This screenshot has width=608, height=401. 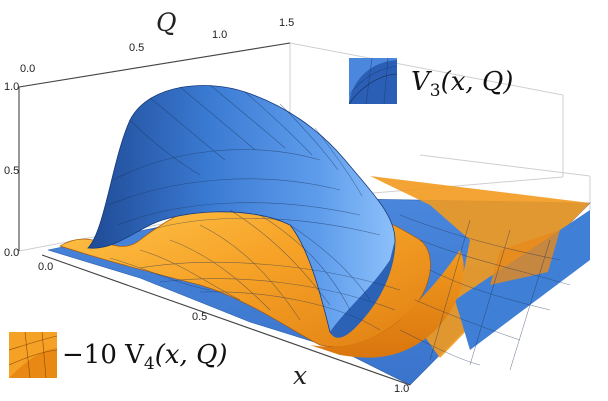 What do you see at coordinates (154, 65) in the screenshot?
I see `q-axis-line` at bounding box center [154, 65].